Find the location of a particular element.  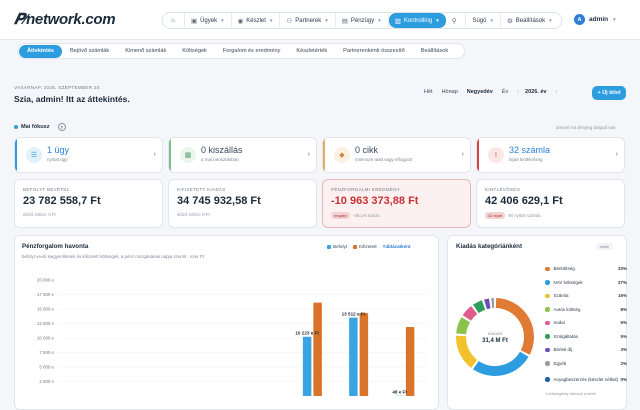

nav-label: Kontrolling is located at coordinates (418, 21).